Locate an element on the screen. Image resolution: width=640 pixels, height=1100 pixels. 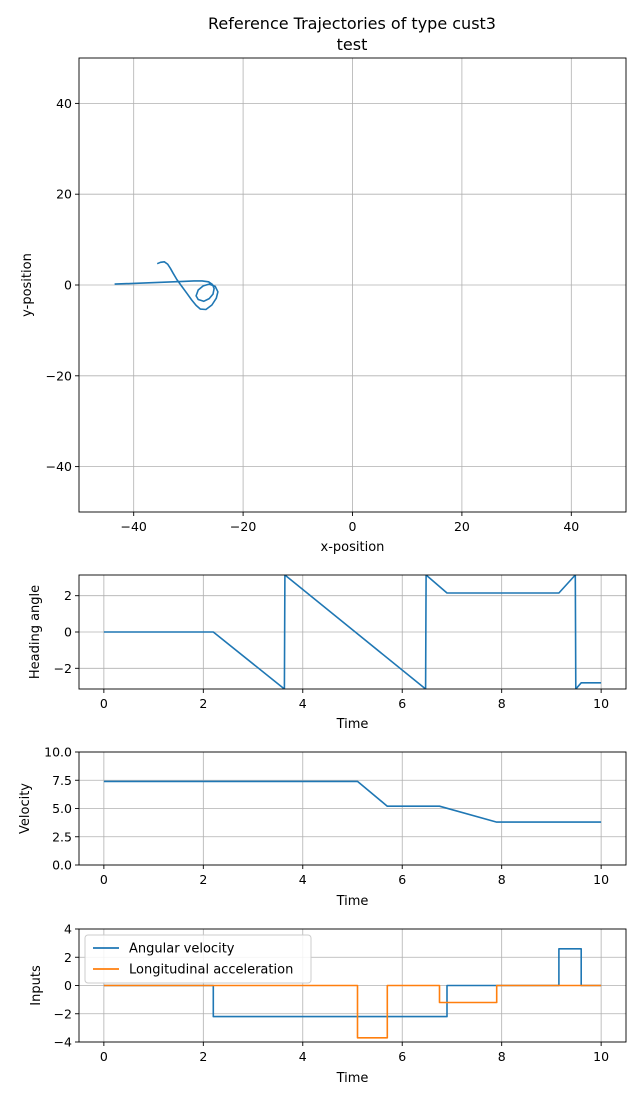
legend-box is located at coordinates (198, 959).